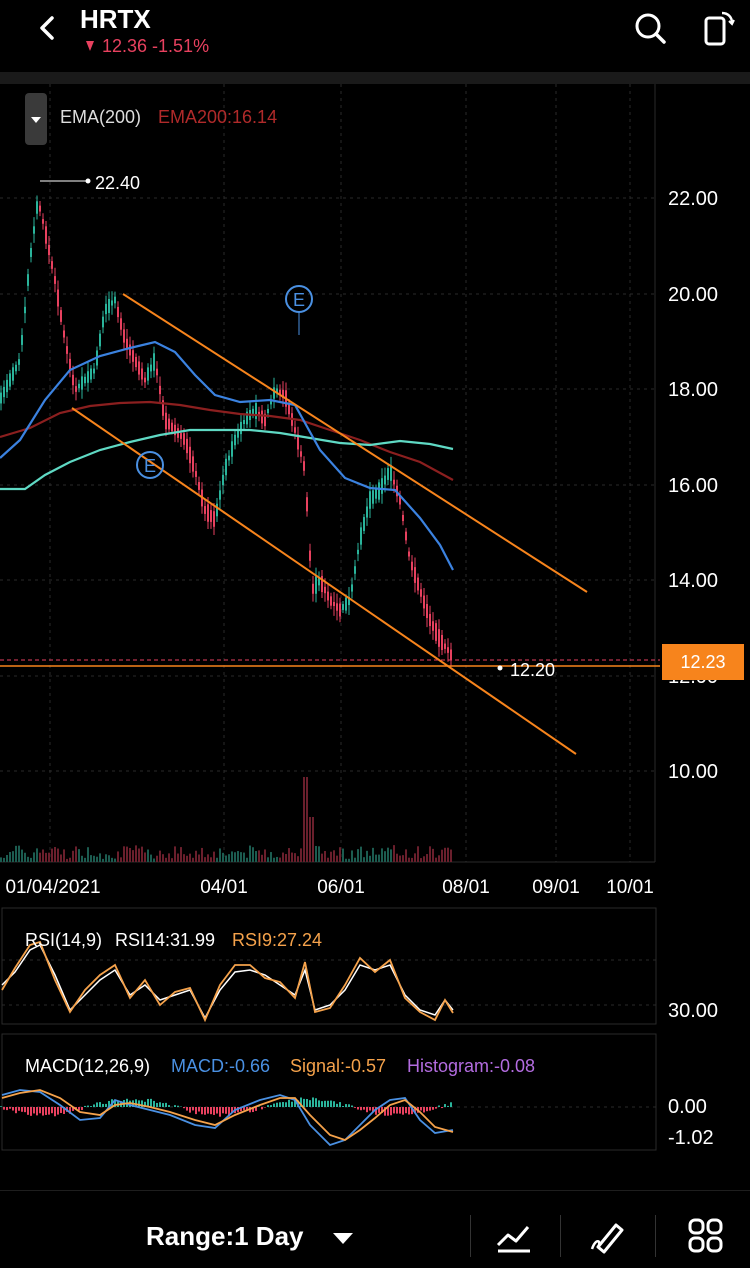 The image size is (750, 1268). I want to click on caret-down-icon, so click(36, 120).